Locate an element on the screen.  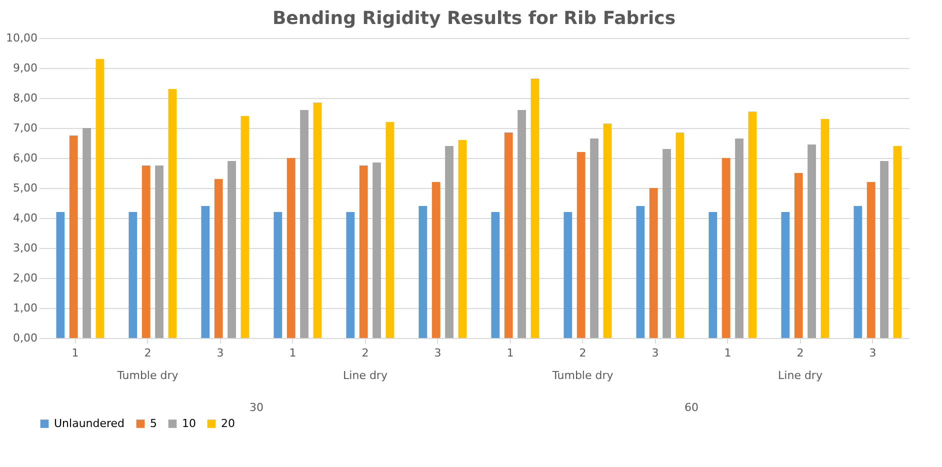
y-tick-label: 6,00 is located at coordinates (25, 158).